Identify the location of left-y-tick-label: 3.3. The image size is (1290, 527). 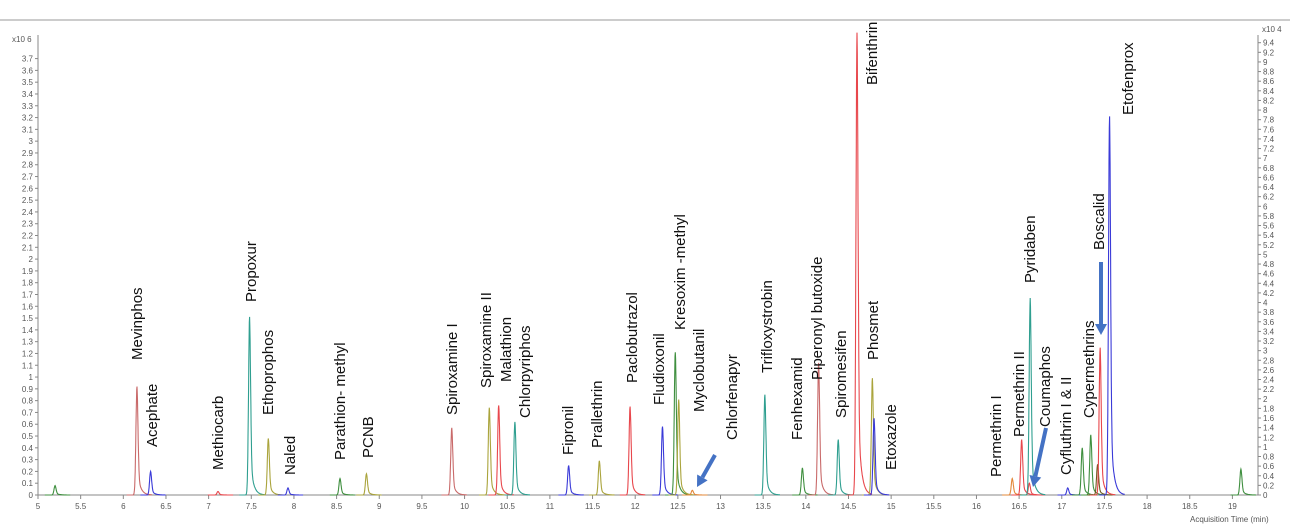
(28, 106).